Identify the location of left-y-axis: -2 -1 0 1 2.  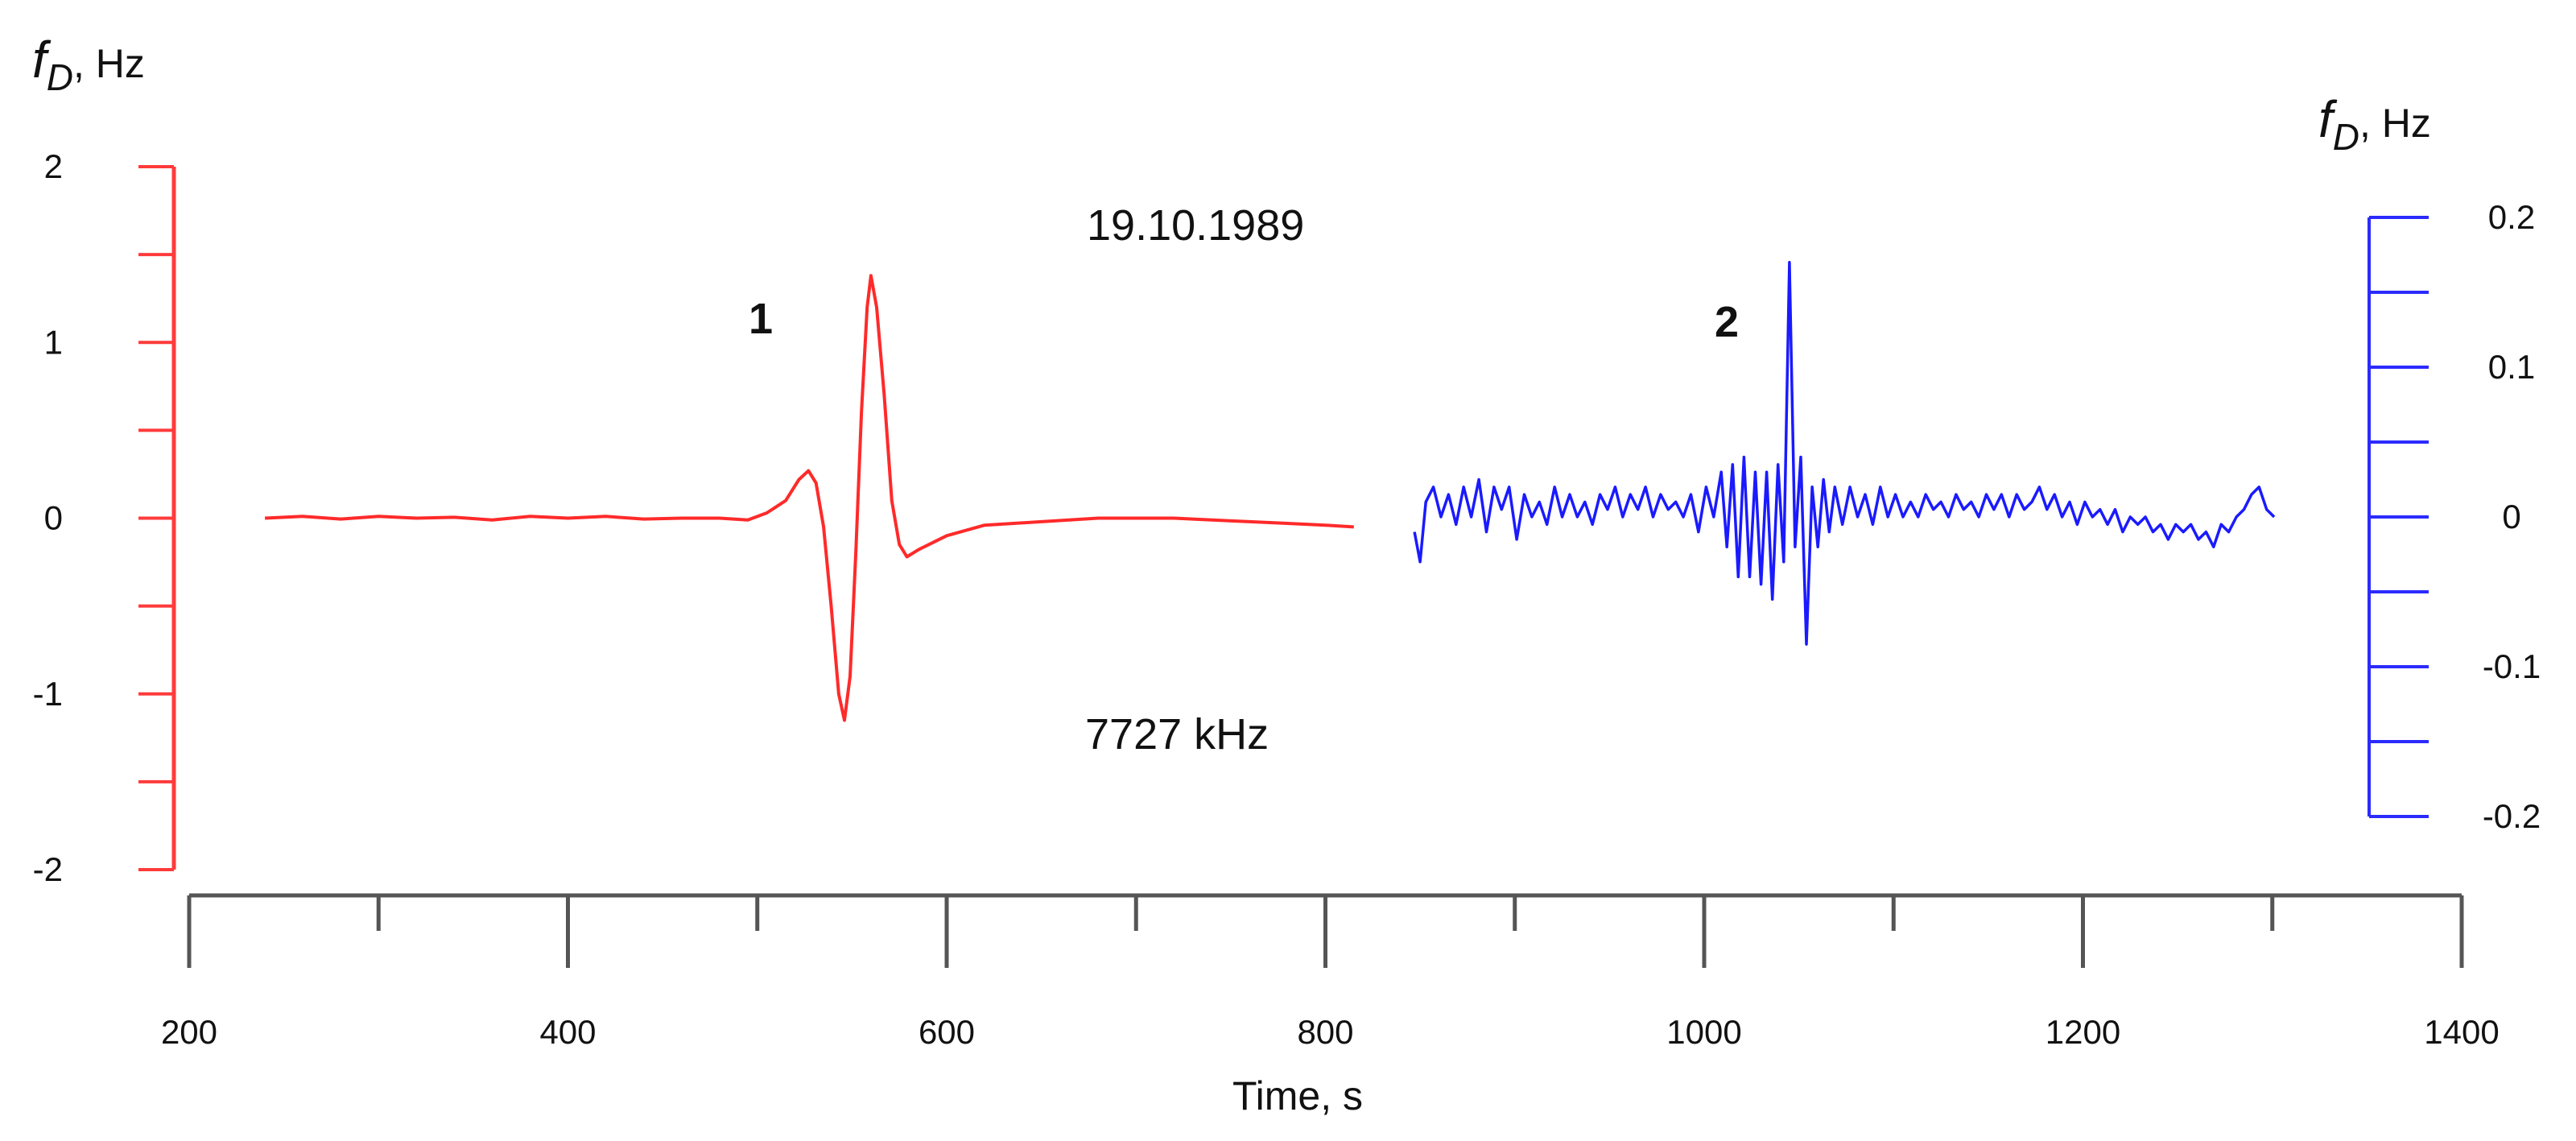
(104, 517).